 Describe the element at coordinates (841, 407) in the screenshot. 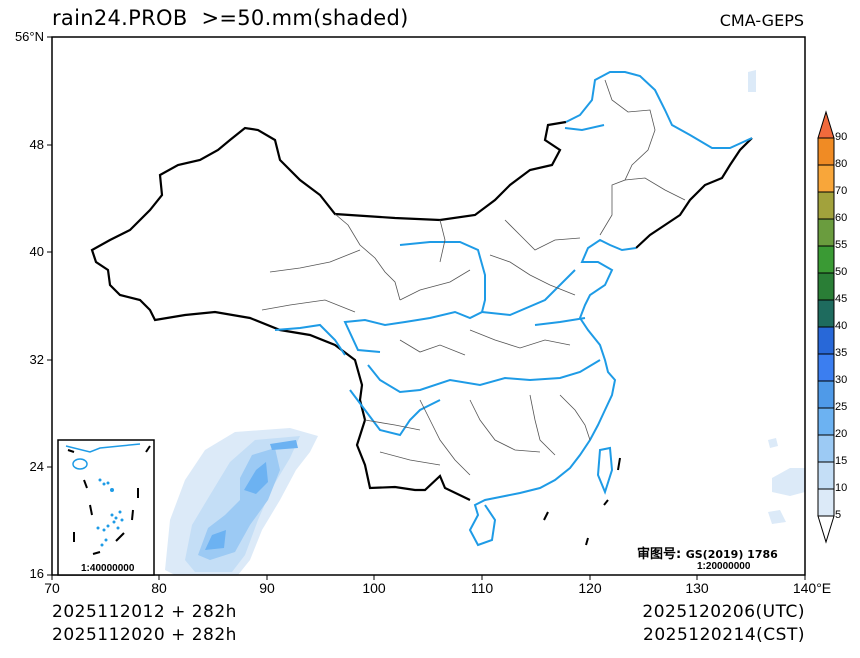

I see `colorbar-label: 25` at that location.